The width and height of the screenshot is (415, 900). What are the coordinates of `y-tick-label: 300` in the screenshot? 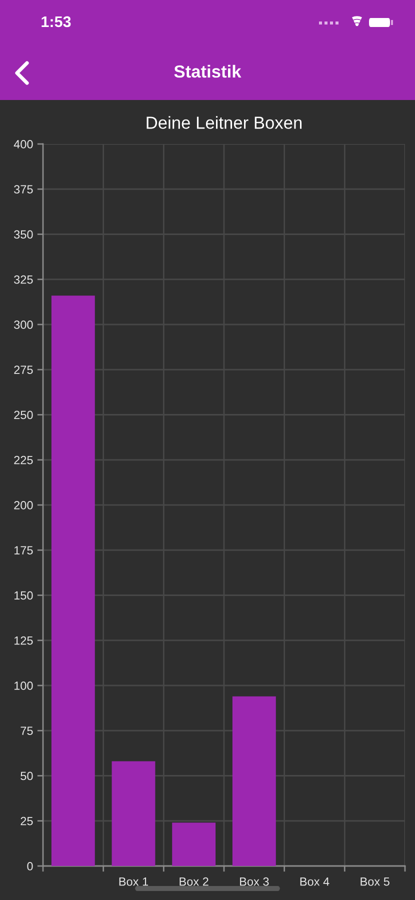 It's located at (23, 324).